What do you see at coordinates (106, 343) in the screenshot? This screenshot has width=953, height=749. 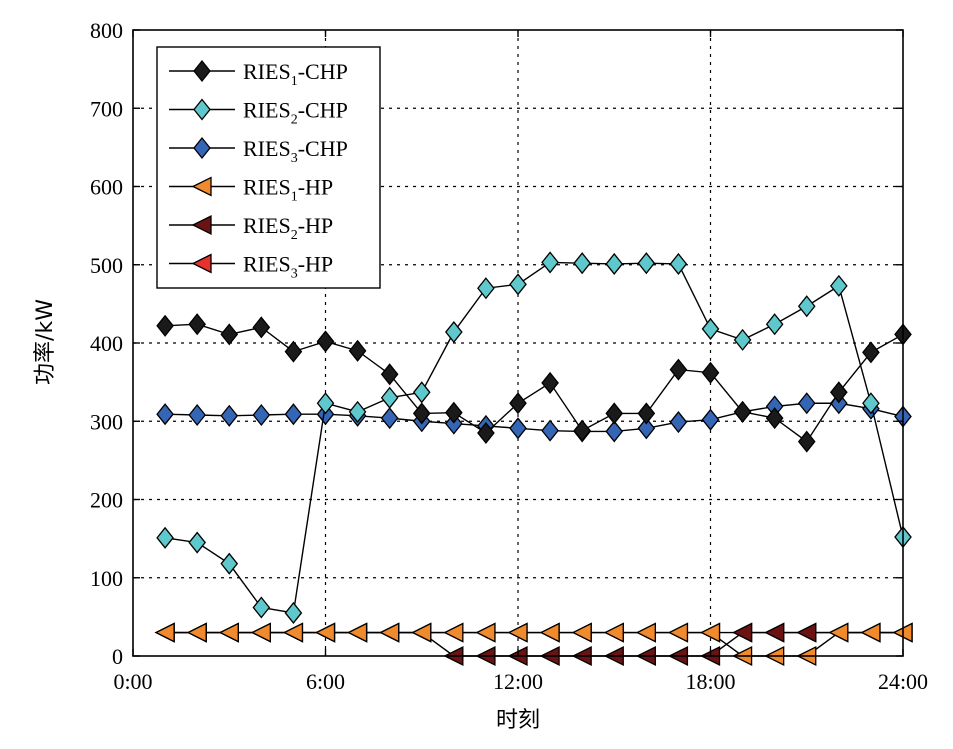 I see `y-tick-label: 400` at bounding box center [106, 343].